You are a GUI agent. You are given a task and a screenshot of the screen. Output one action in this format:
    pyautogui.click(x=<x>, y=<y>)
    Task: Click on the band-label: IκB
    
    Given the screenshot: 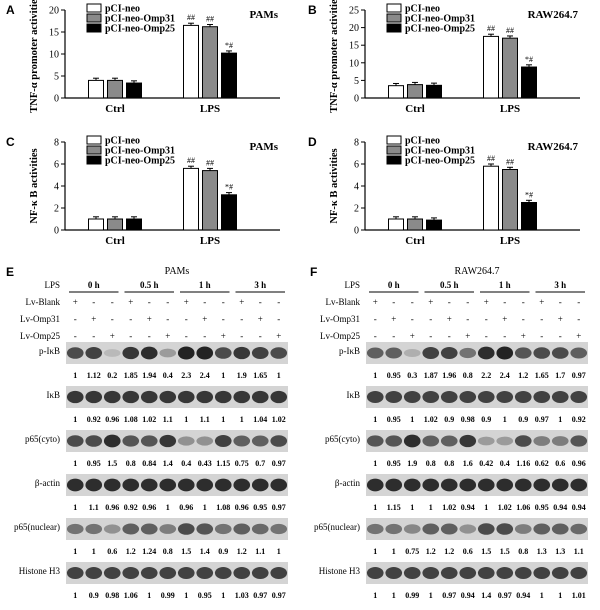 What is the action you would take?
    pyautogui.click(x=53, y=395)
    